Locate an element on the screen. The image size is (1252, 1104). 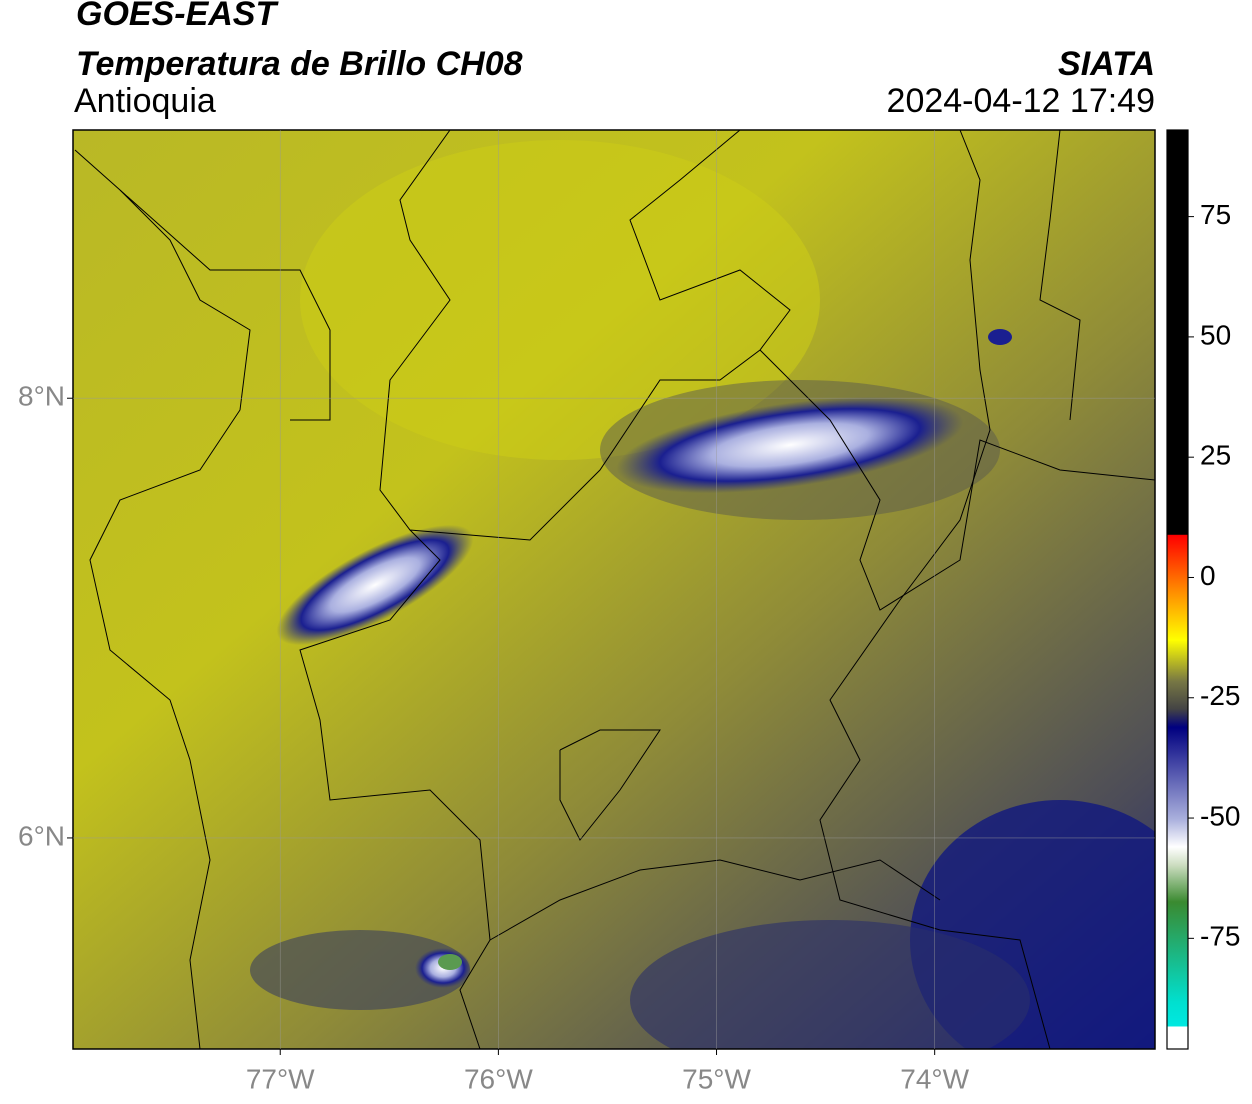
colorbar-tick-label: 0 is located at coordinates (1208, 575).